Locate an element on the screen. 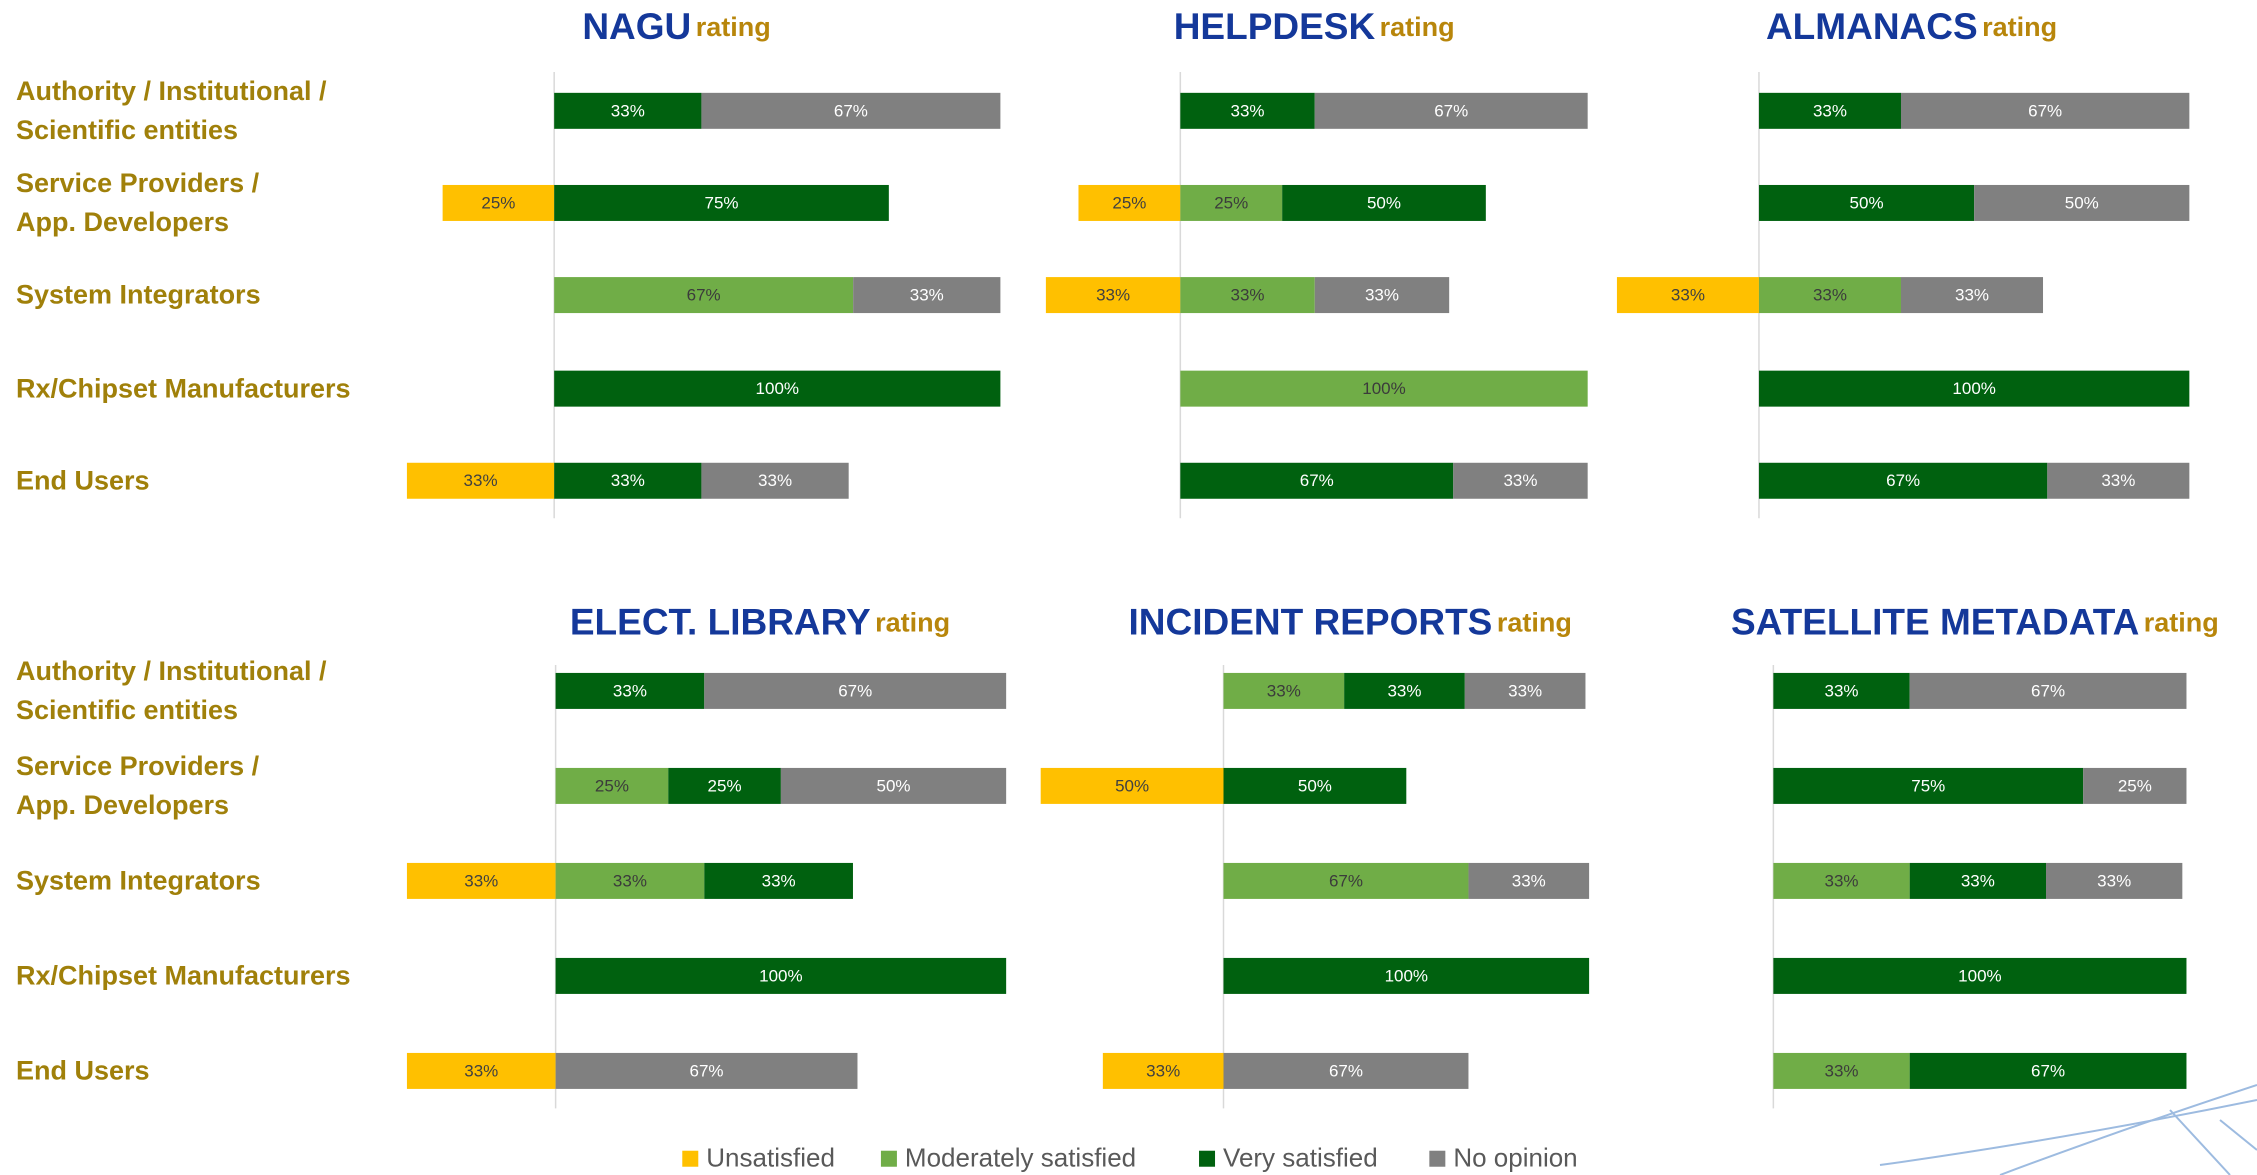 This screenshot has width=2257, height=1175. chart-title: INCIDENT REPORTS rating is located at coordinates (1350, 621).